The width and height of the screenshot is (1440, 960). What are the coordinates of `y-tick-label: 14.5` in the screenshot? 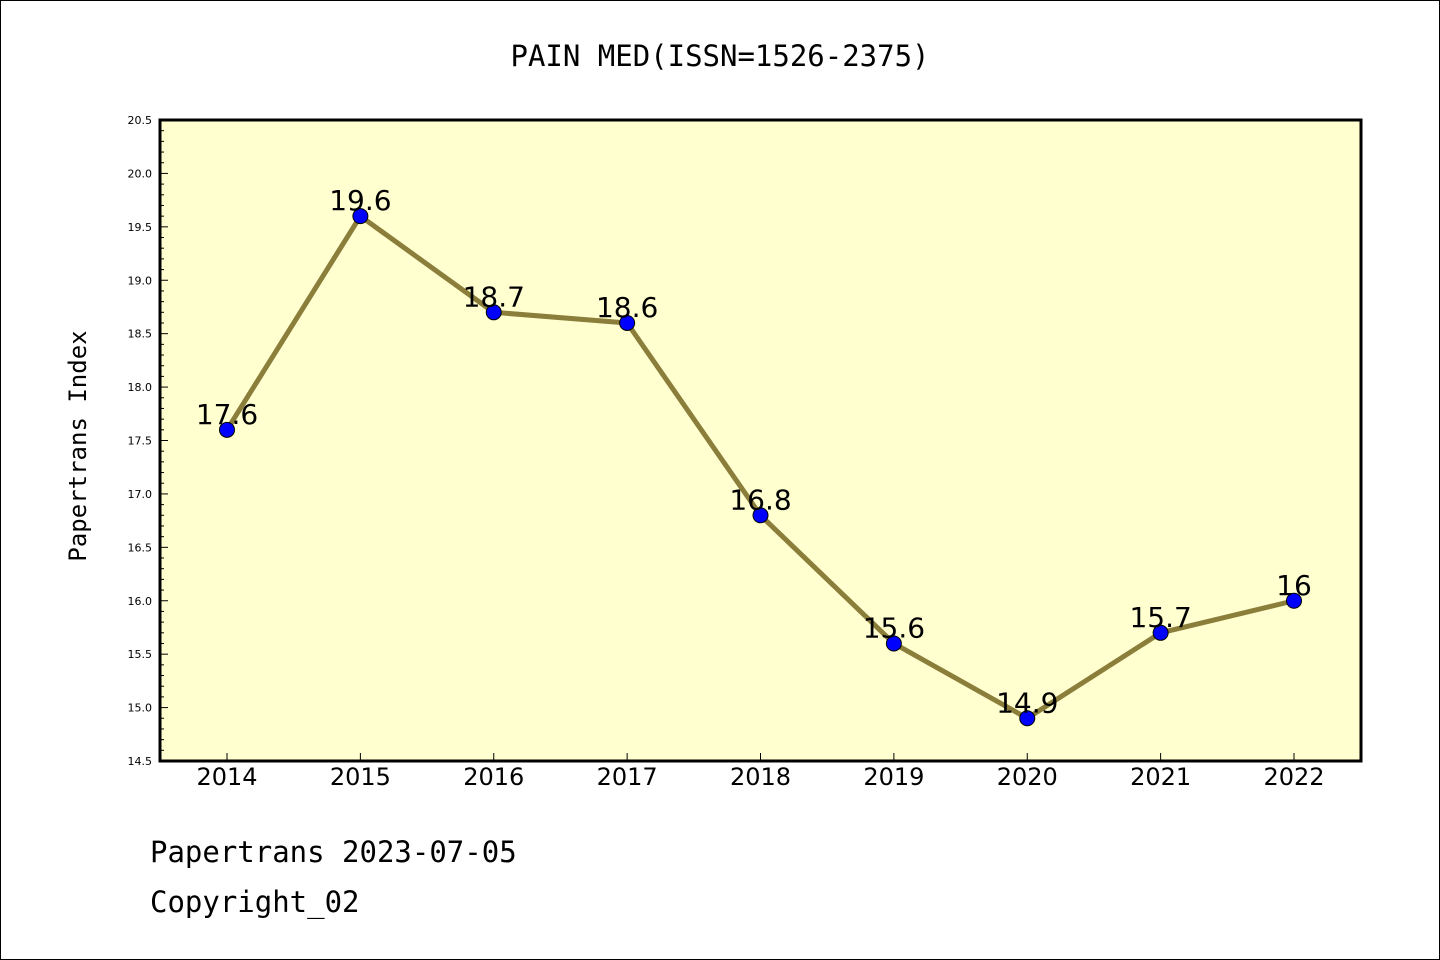 It's located at (140, 761).